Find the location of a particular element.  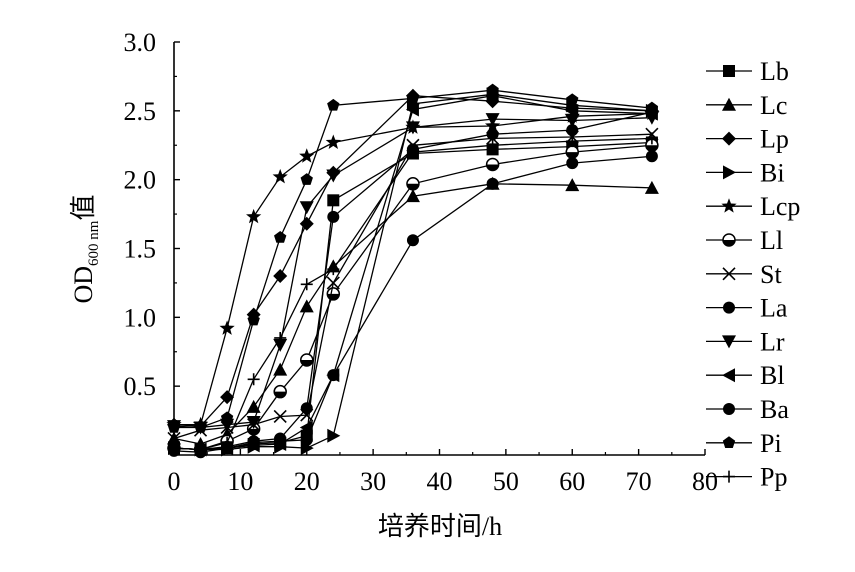

y-axis-label-subscript: 600 nm is located at coordinates (94, 243).